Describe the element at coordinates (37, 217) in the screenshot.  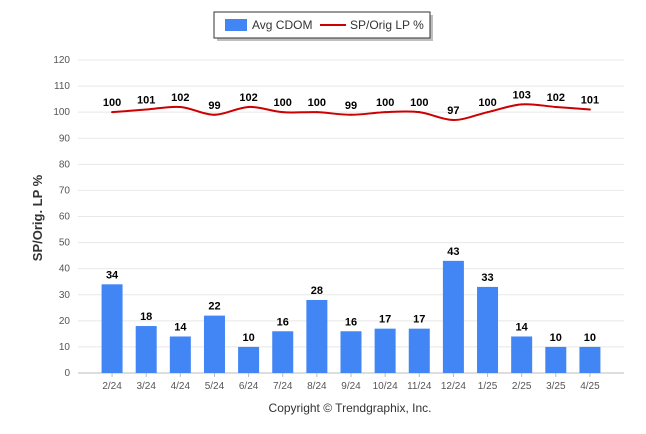
I see `y-axis-label: SP/Orig. LP %` at that location.